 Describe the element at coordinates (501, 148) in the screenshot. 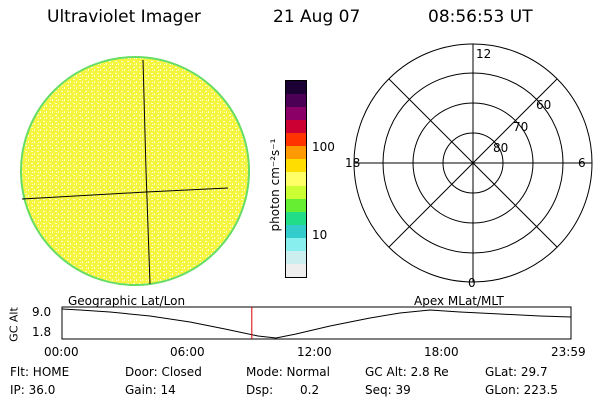

I see `mlat-label-80: 80` at that location.